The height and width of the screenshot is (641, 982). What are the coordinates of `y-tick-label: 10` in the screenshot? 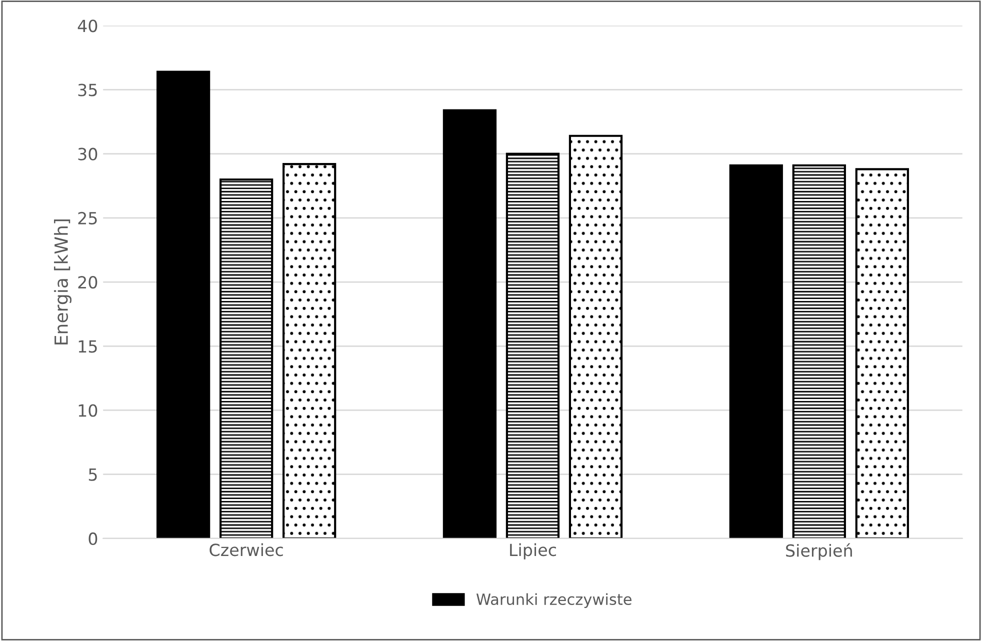 It's located at (88, 410).